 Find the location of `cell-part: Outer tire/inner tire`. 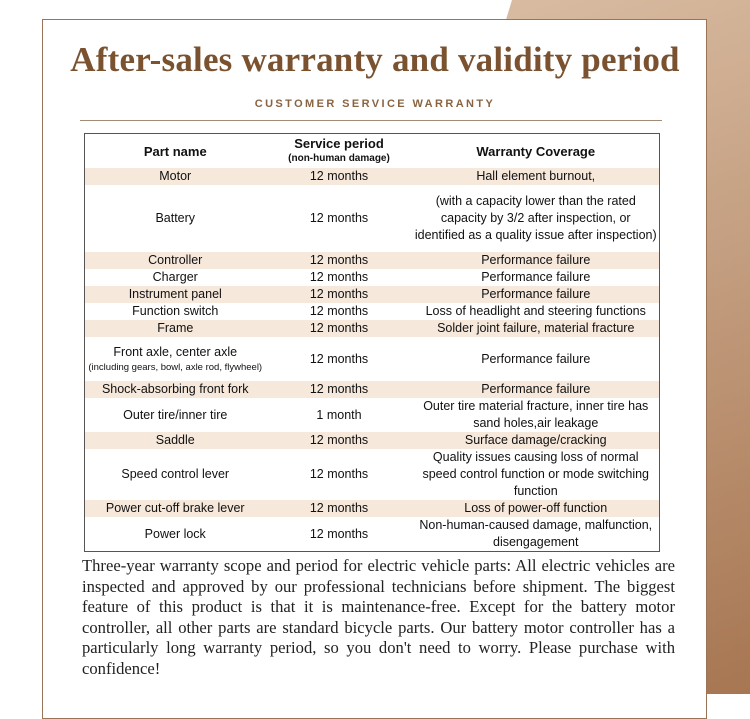

cell-part: Outer tire/inner tire is located at coordinates (175, 415).